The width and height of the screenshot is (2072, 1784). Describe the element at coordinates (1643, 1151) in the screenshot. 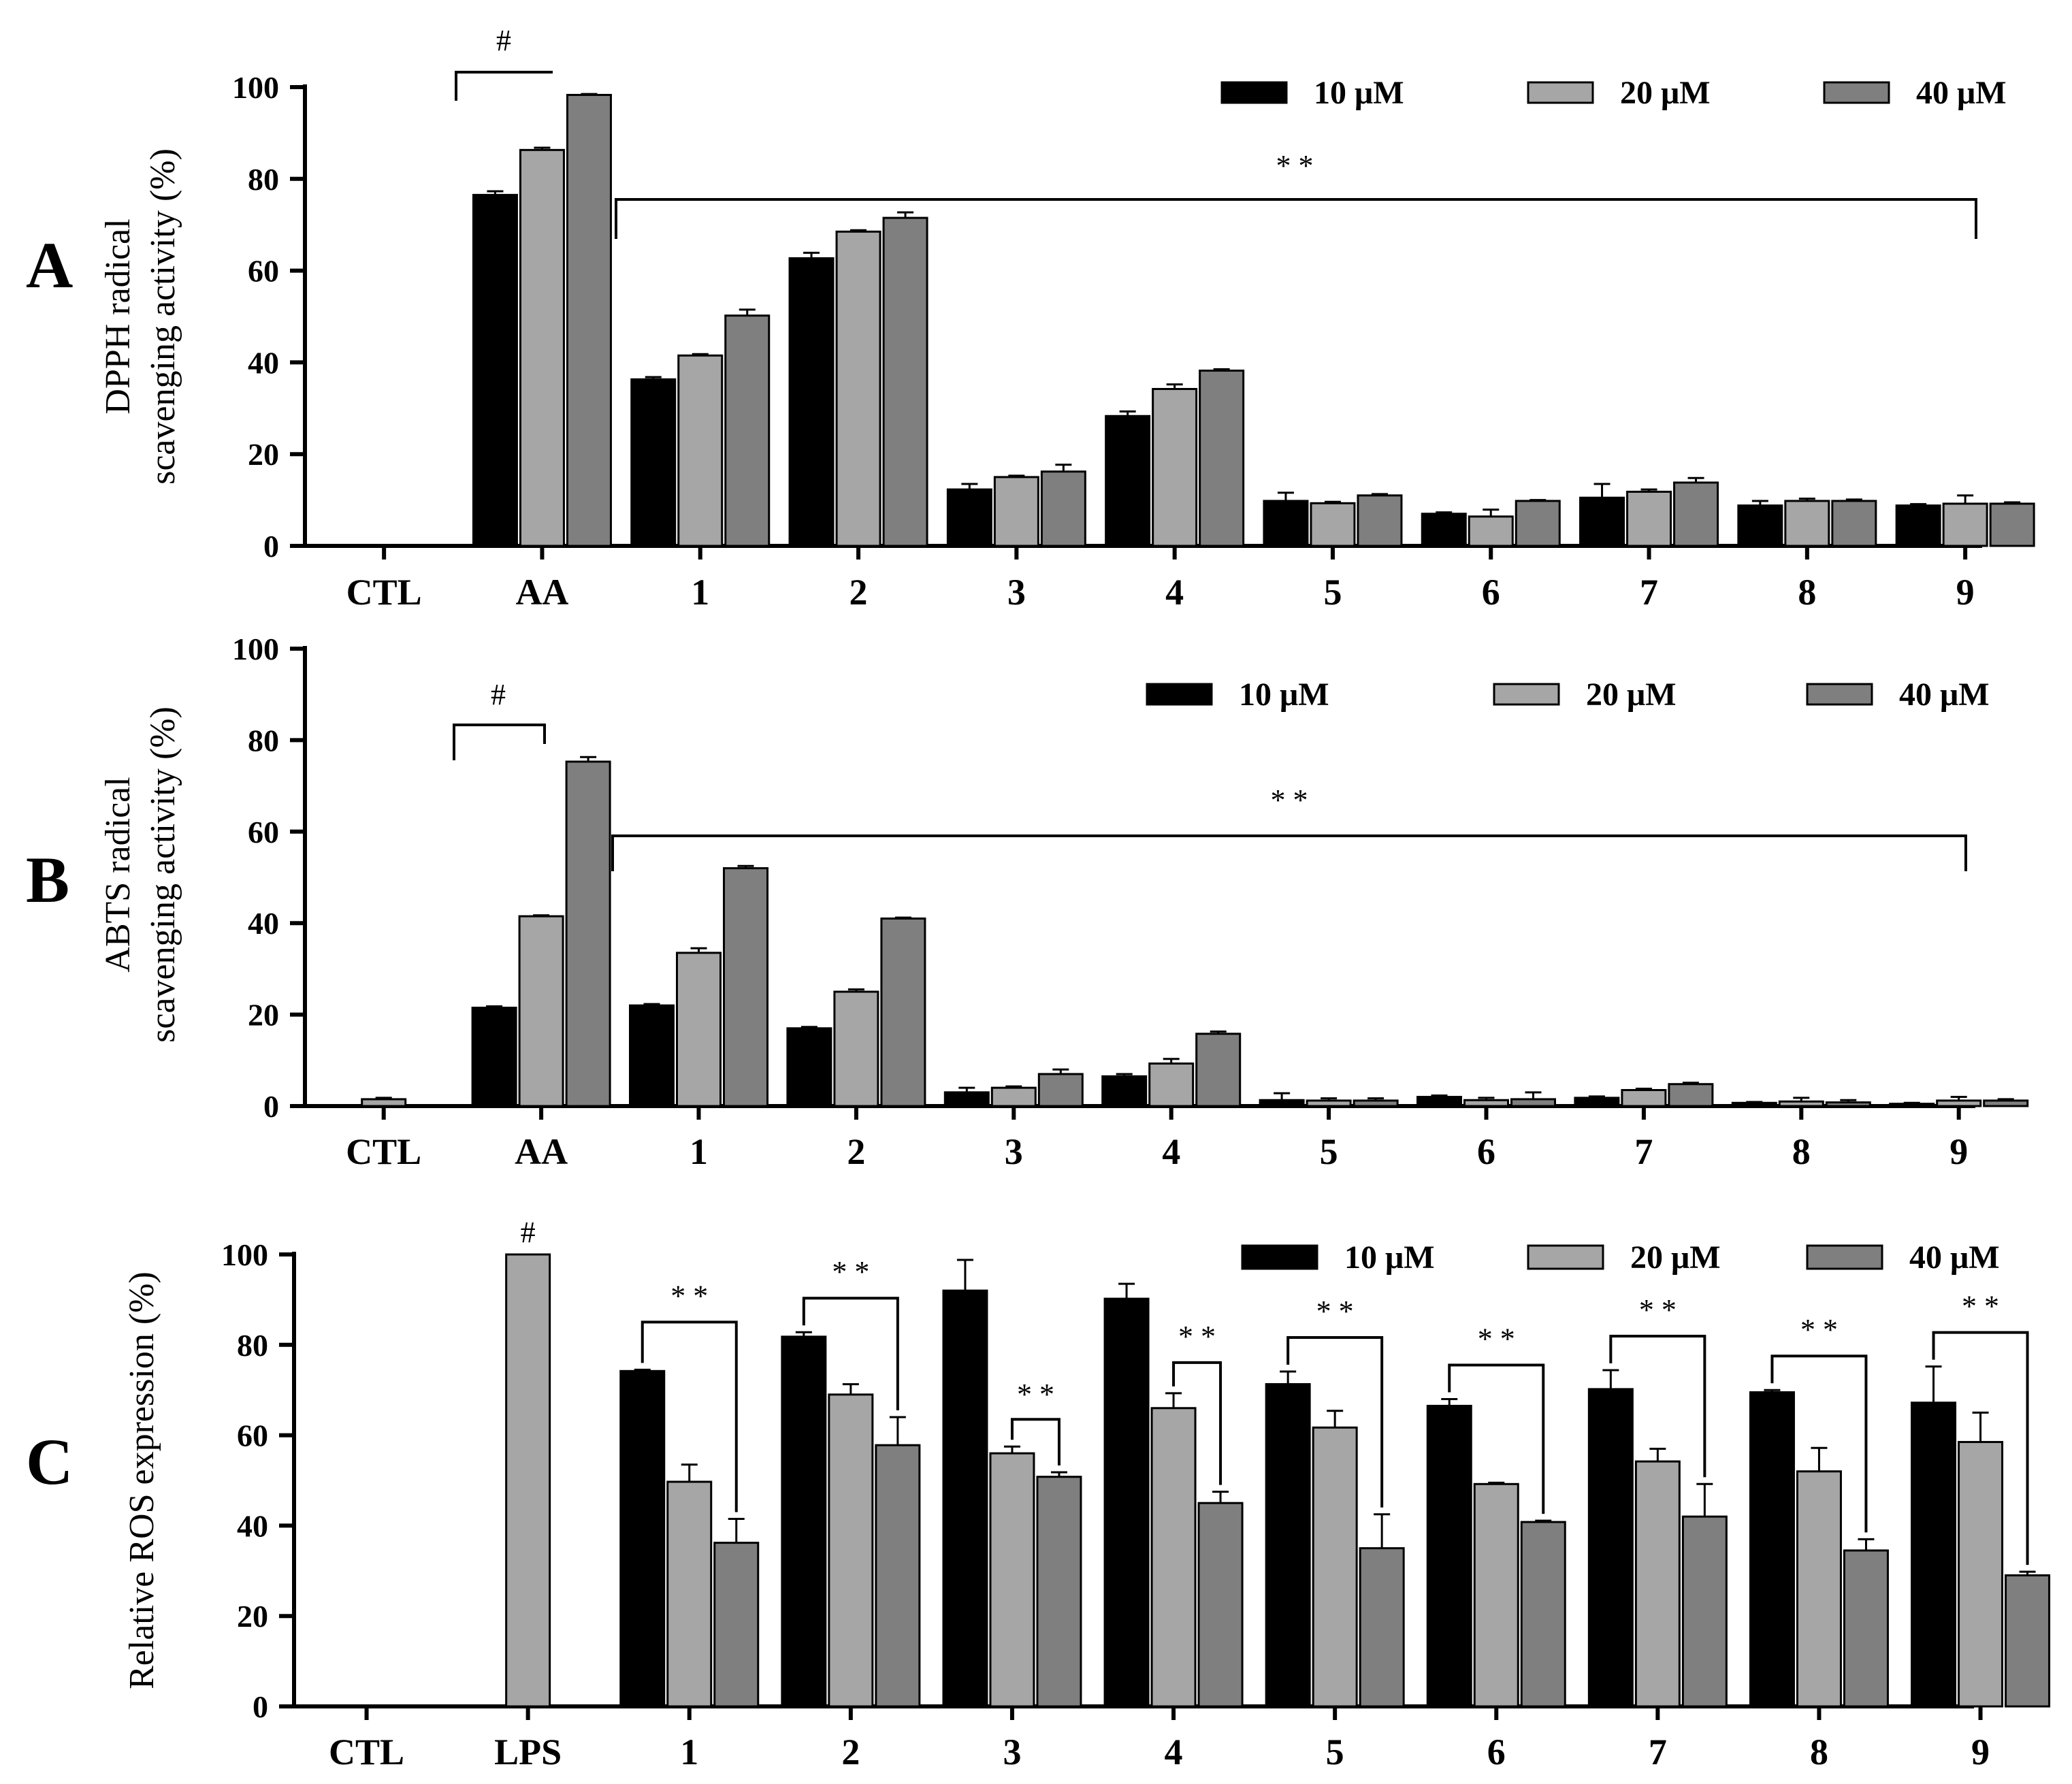

I see `x-tick-label: 7` at that location.